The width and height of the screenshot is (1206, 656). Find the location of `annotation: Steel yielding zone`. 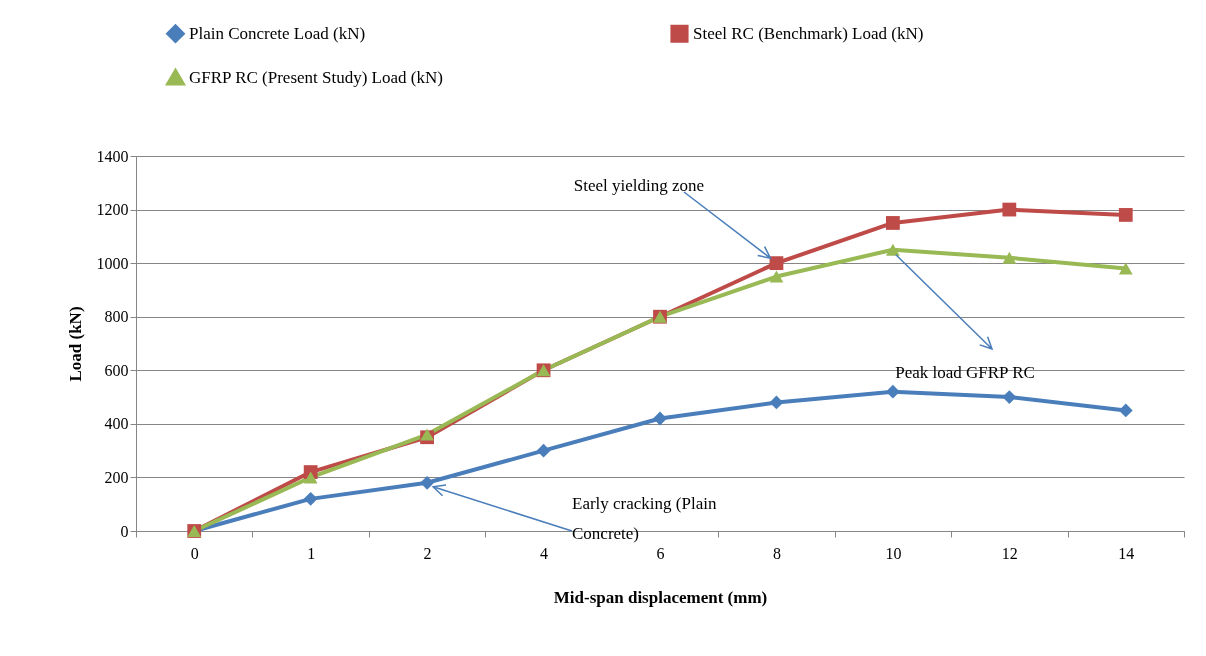

annotation: Steel yielding zone is located at coordinates (639, 185).